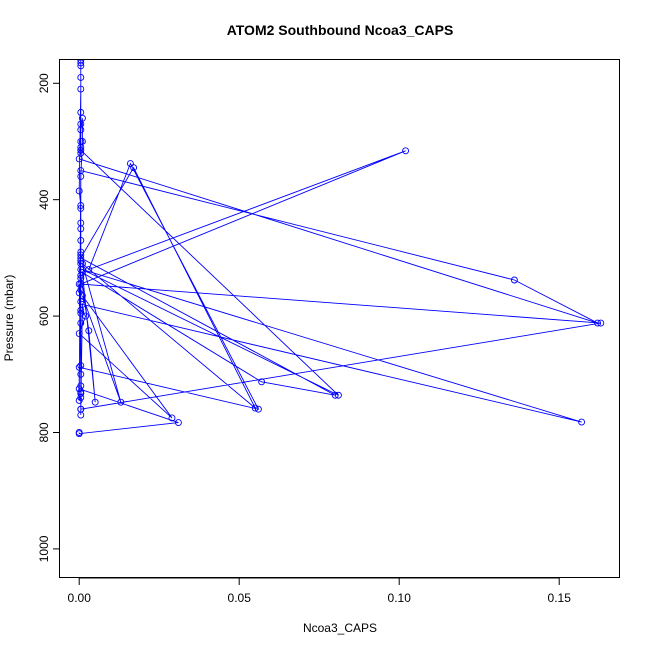 Image resolution: width=650 pixels, height=650 pixels. Describe the element at coordinates (80, 598) in the screenshot. I see `x-tick-label: 0.00` at that location.